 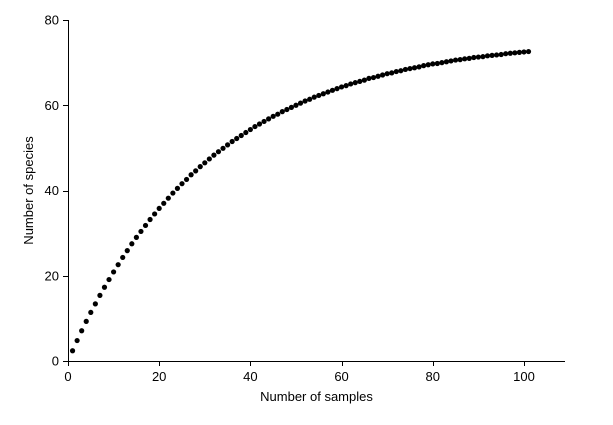 I want to click on x-tick-label: 40, so click(x=250, y=376).